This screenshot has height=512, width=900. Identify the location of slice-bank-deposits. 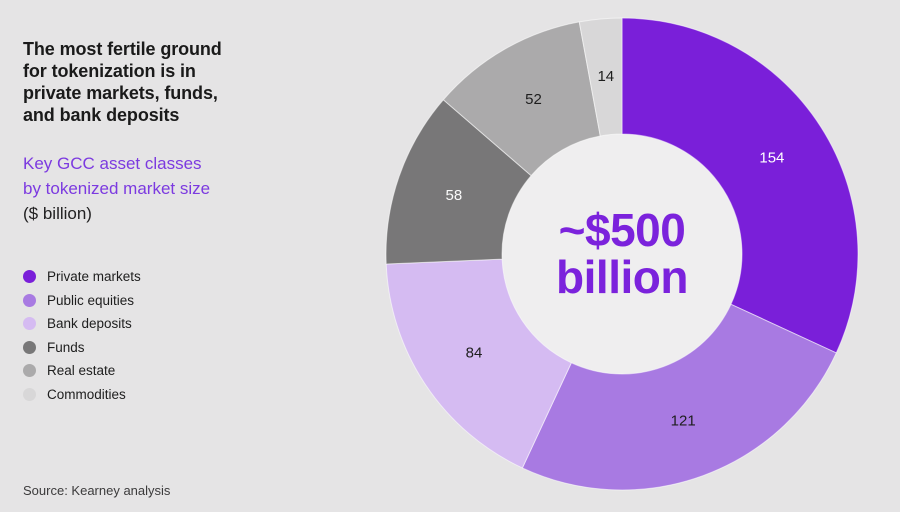
(478, 363).